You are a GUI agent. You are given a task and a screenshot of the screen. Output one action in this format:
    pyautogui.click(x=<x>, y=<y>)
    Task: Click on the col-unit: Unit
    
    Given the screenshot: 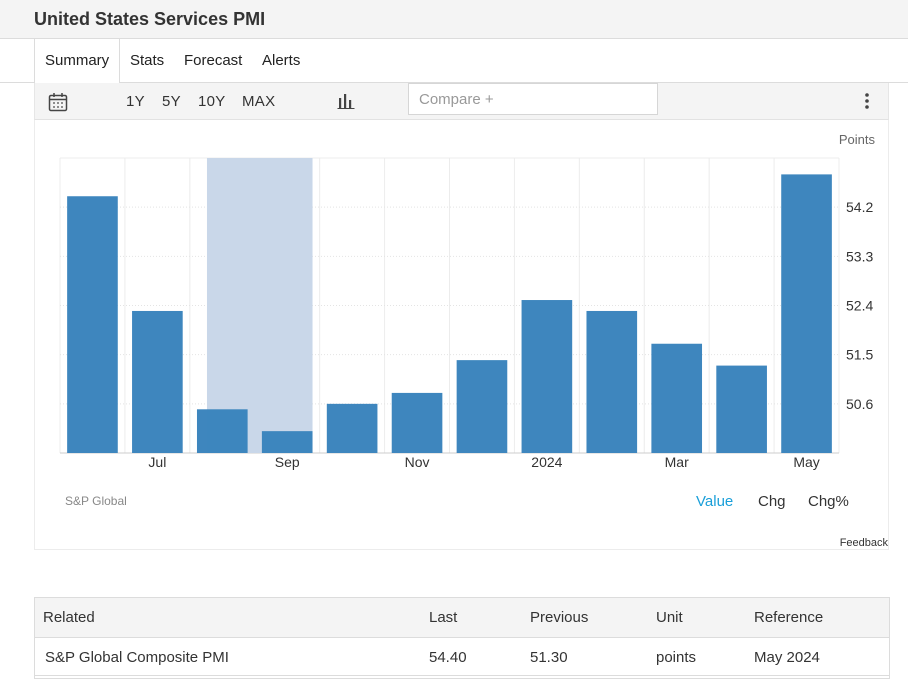 What is the action you would take?
    pyautogui.click(x=669, y=617)
    